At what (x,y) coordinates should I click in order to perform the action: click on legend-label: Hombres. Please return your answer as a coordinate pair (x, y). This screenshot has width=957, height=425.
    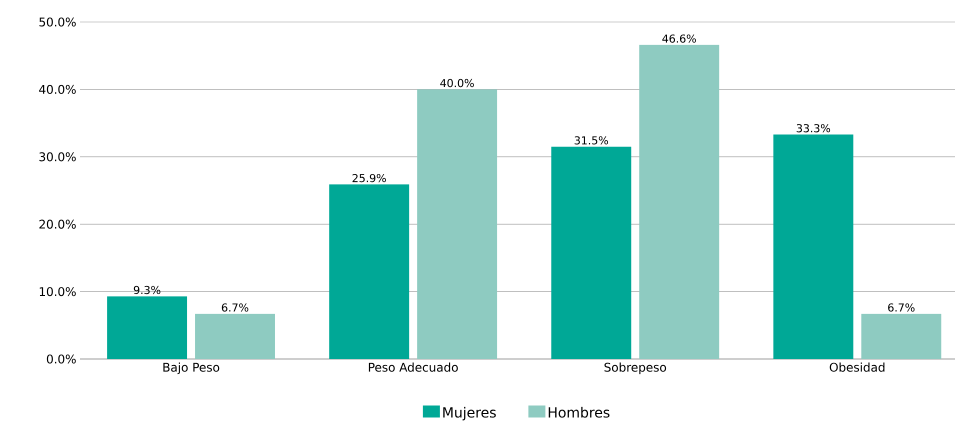
    Looking at the image, I should click on (579, 412).